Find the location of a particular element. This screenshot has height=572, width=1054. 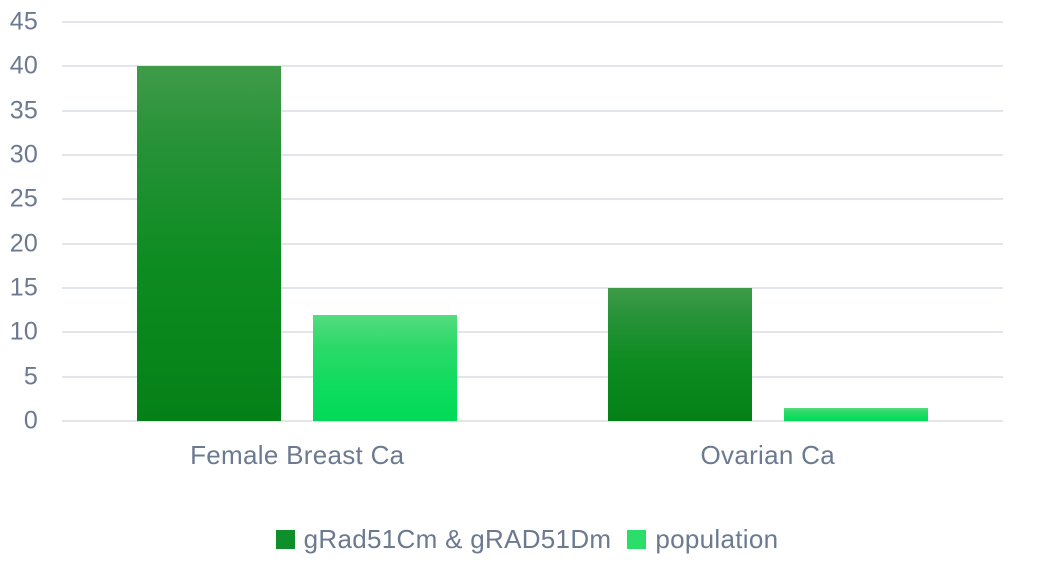

y-axis-tick-label: 10 is located at coordinates (23, 331).